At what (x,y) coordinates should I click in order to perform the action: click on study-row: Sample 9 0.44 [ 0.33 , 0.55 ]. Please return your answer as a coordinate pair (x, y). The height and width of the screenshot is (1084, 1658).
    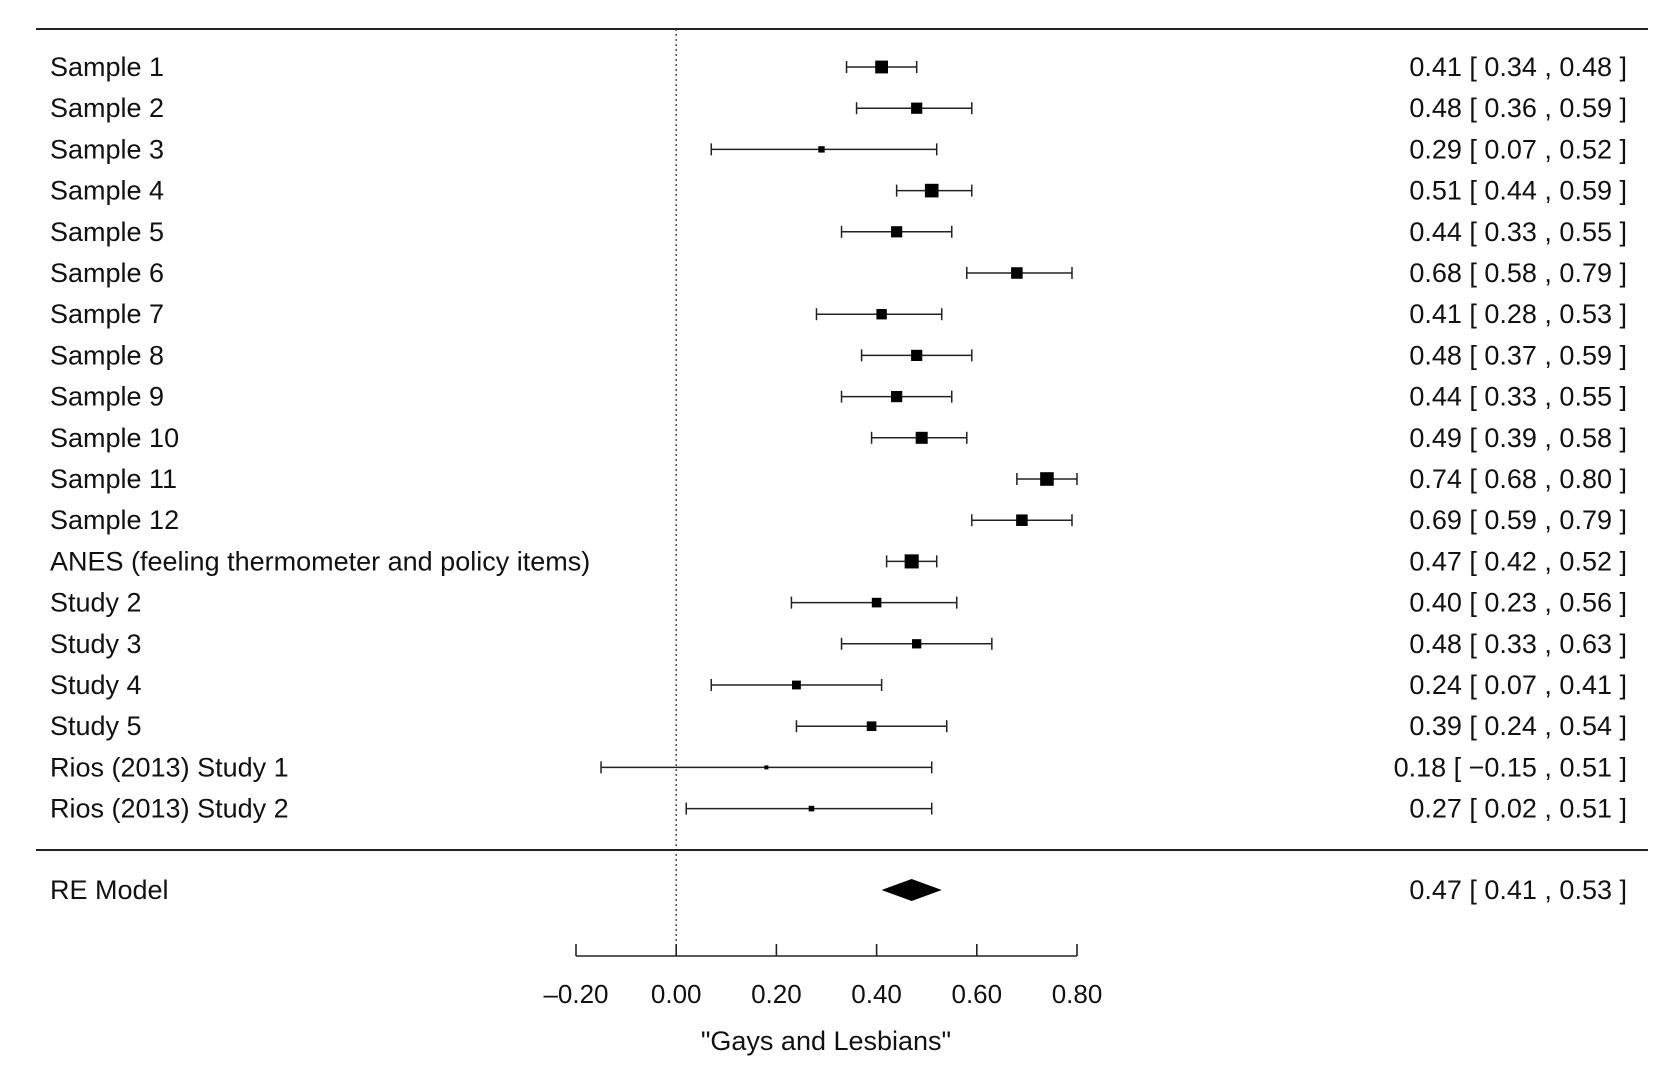
    Looking at the image, I should click on (838, 397).